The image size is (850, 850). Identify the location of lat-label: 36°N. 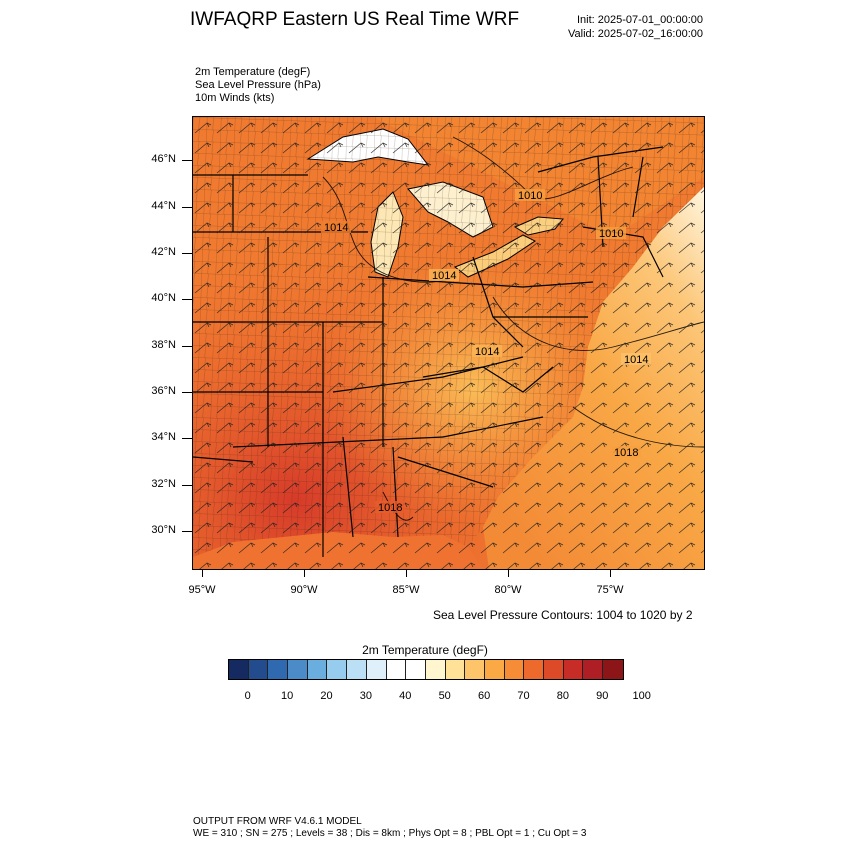
(163, 391).